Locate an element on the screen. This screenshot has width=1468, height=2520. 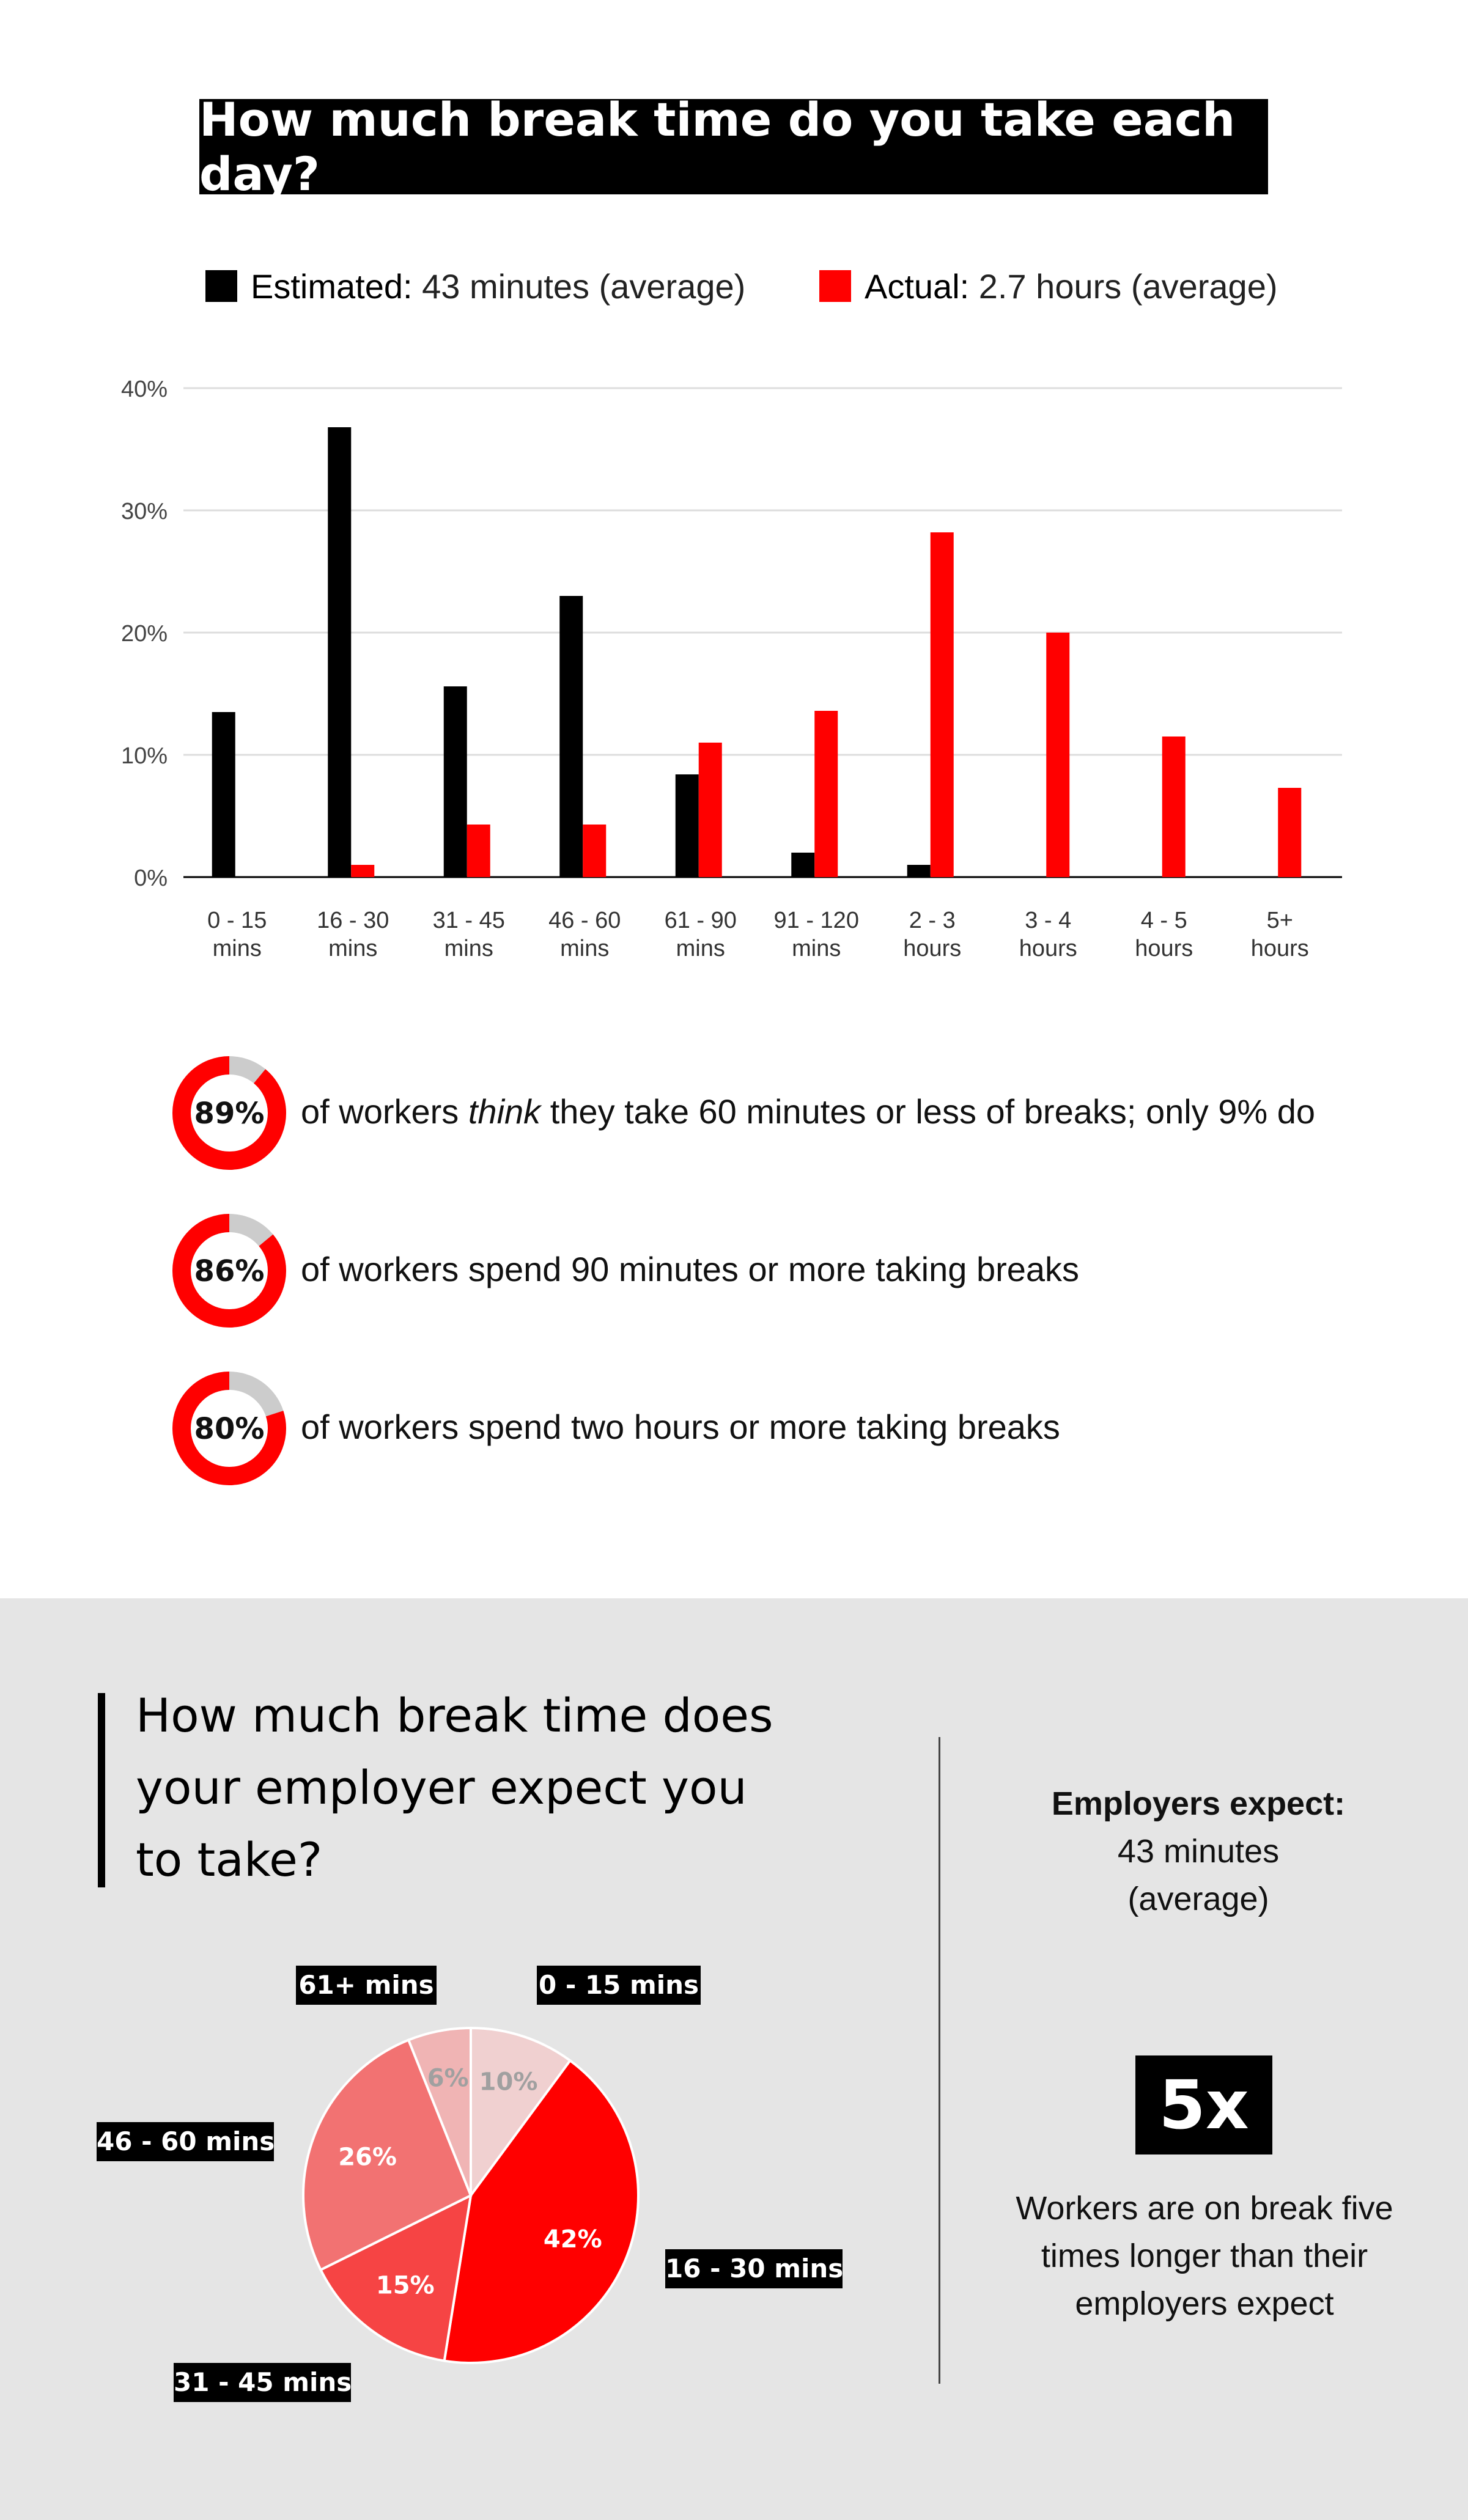
x-tick-label: 91 - 120 is located at coordinates (817, 920).